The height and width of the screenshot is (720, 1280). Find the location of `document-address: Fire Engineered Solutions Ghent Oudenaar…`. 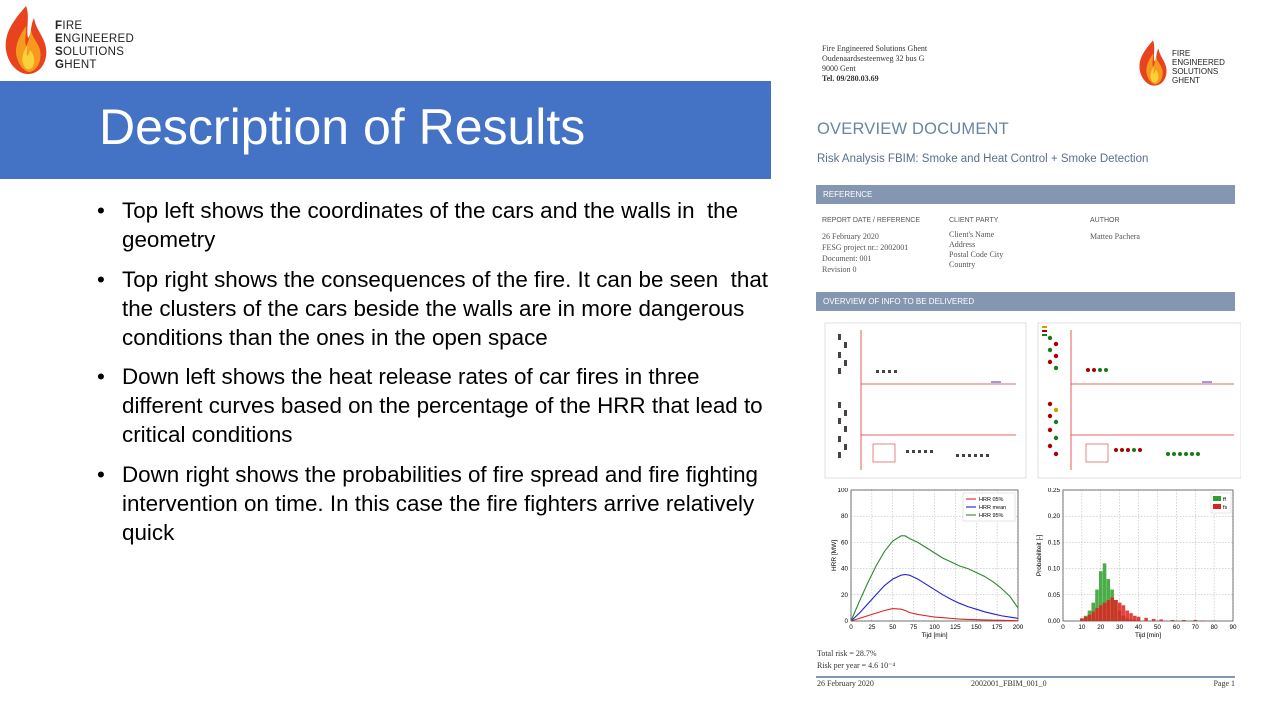

document-address: Fire Engineered Solutions Ghent Oudenaar… is located at coordinates (874, 64).